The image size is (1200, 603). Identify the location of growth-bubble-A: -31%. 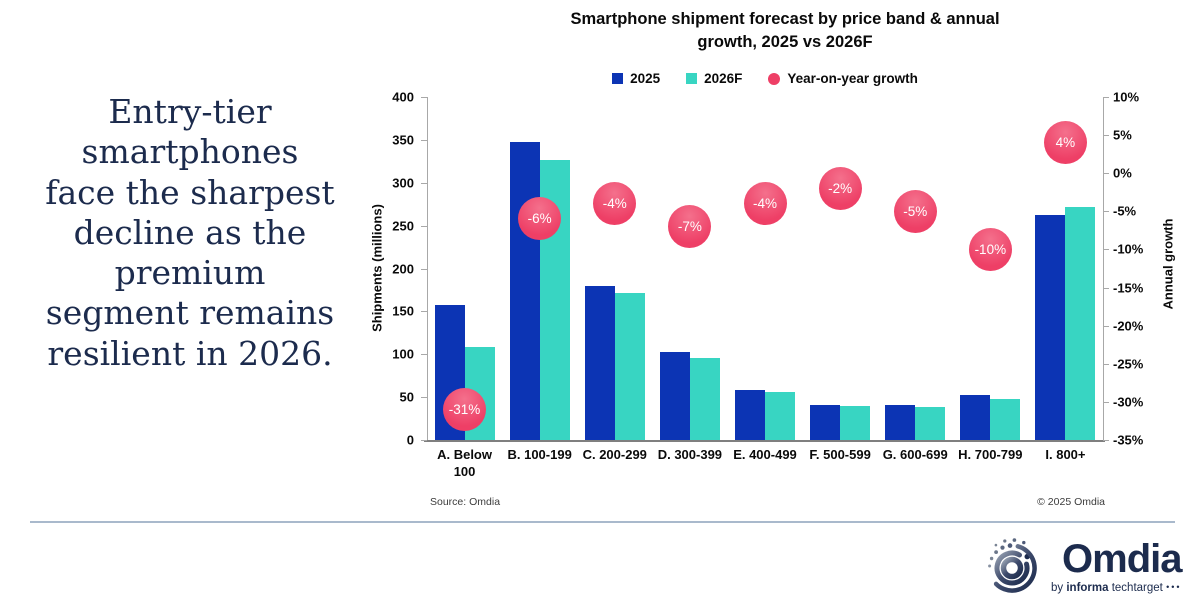
(465, 409).